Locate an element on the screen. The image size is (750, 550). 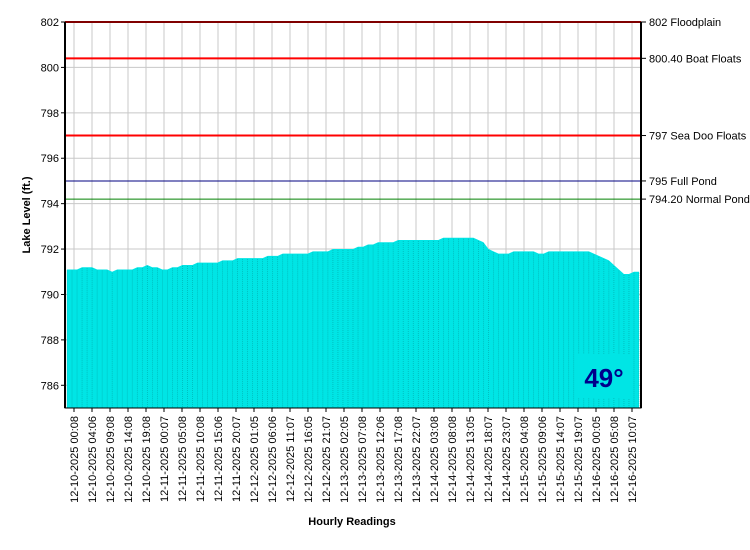
x-tick-label: 12-12-2025 01:05 is located at coordinates (255, 459).